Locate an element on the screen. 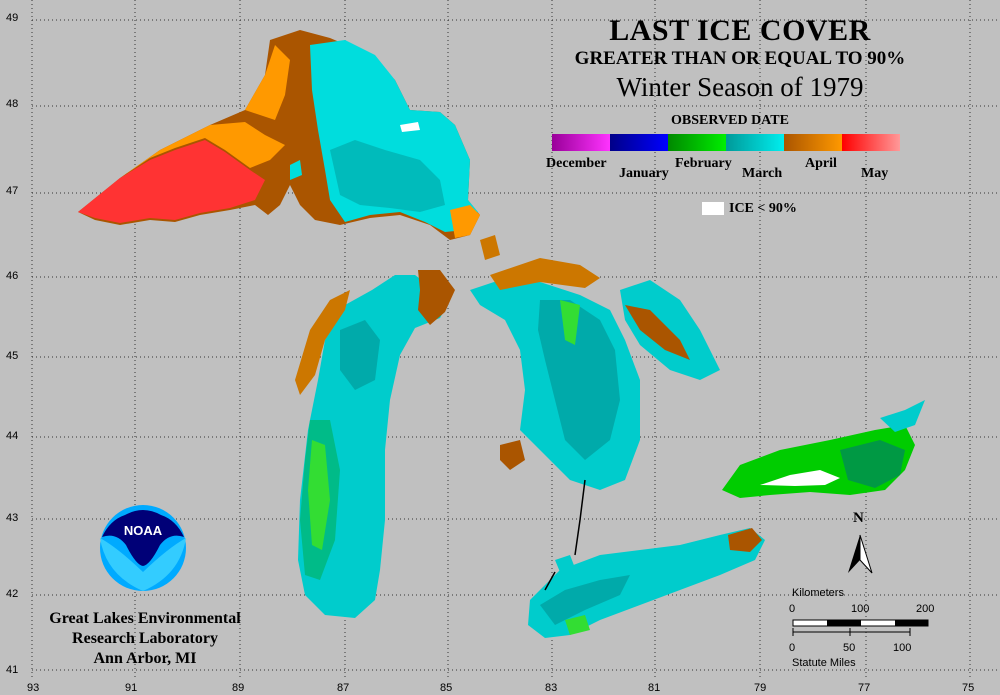 This screenshot has height=695, width=1000. lat-label: 44 is located at coordinates (12, 436).